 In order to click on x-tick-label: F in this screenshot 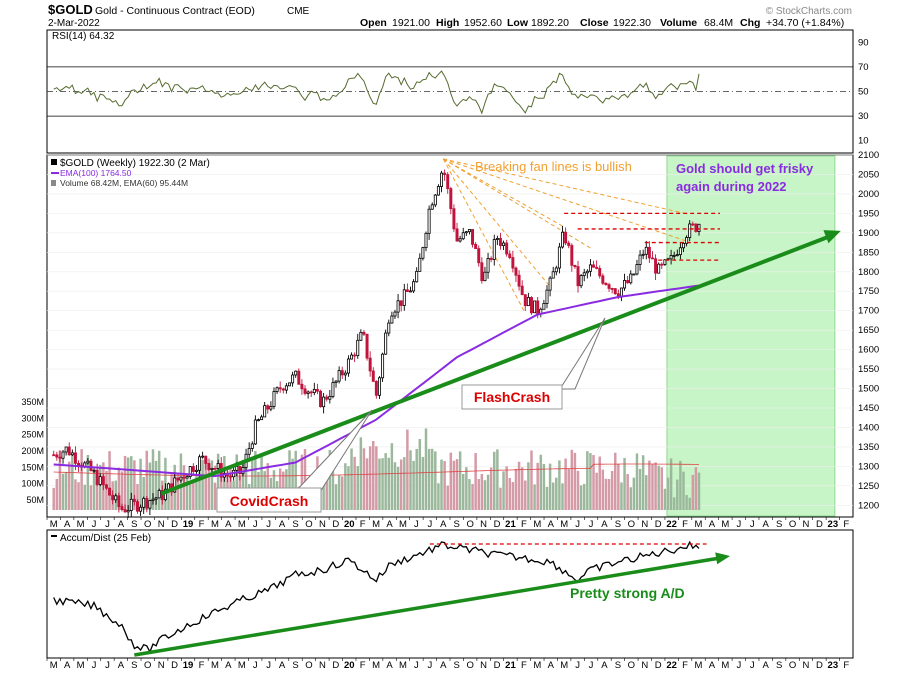, I will do `click(685, 524)`.